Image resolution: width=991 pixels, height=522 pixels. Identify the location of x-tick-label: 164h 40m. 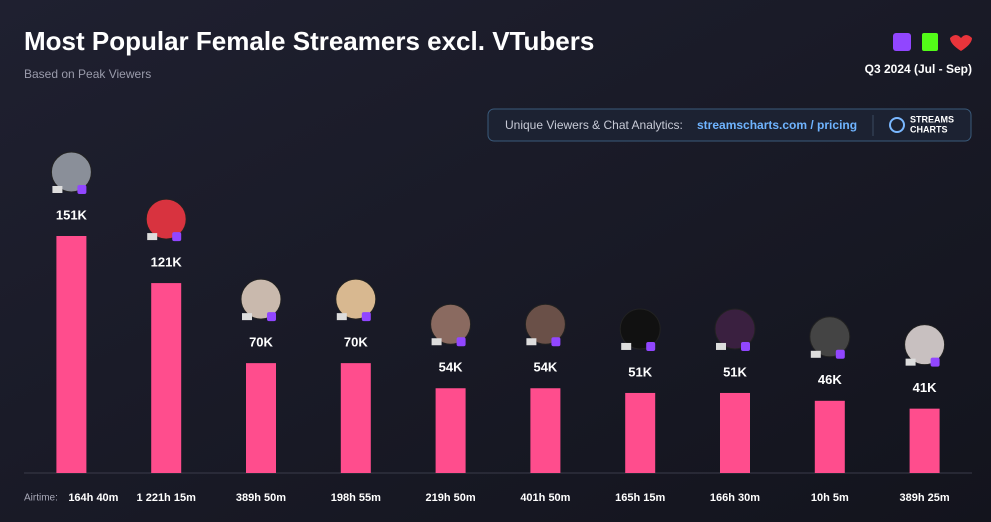
(93, 498).